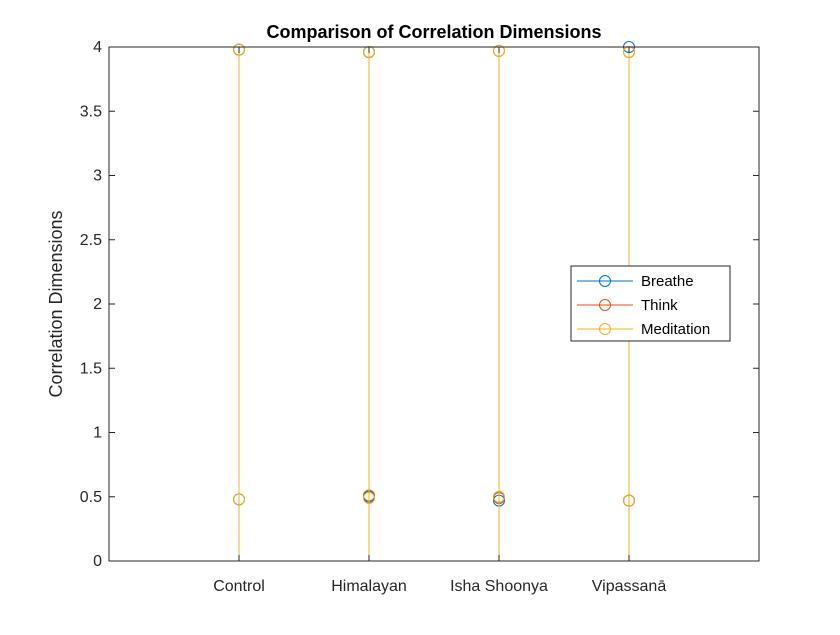 The image size is (840, 635). Describe the element at coordinates (91, 368) in the screenshot. I see `y-tick-label: 1.5` at that location.